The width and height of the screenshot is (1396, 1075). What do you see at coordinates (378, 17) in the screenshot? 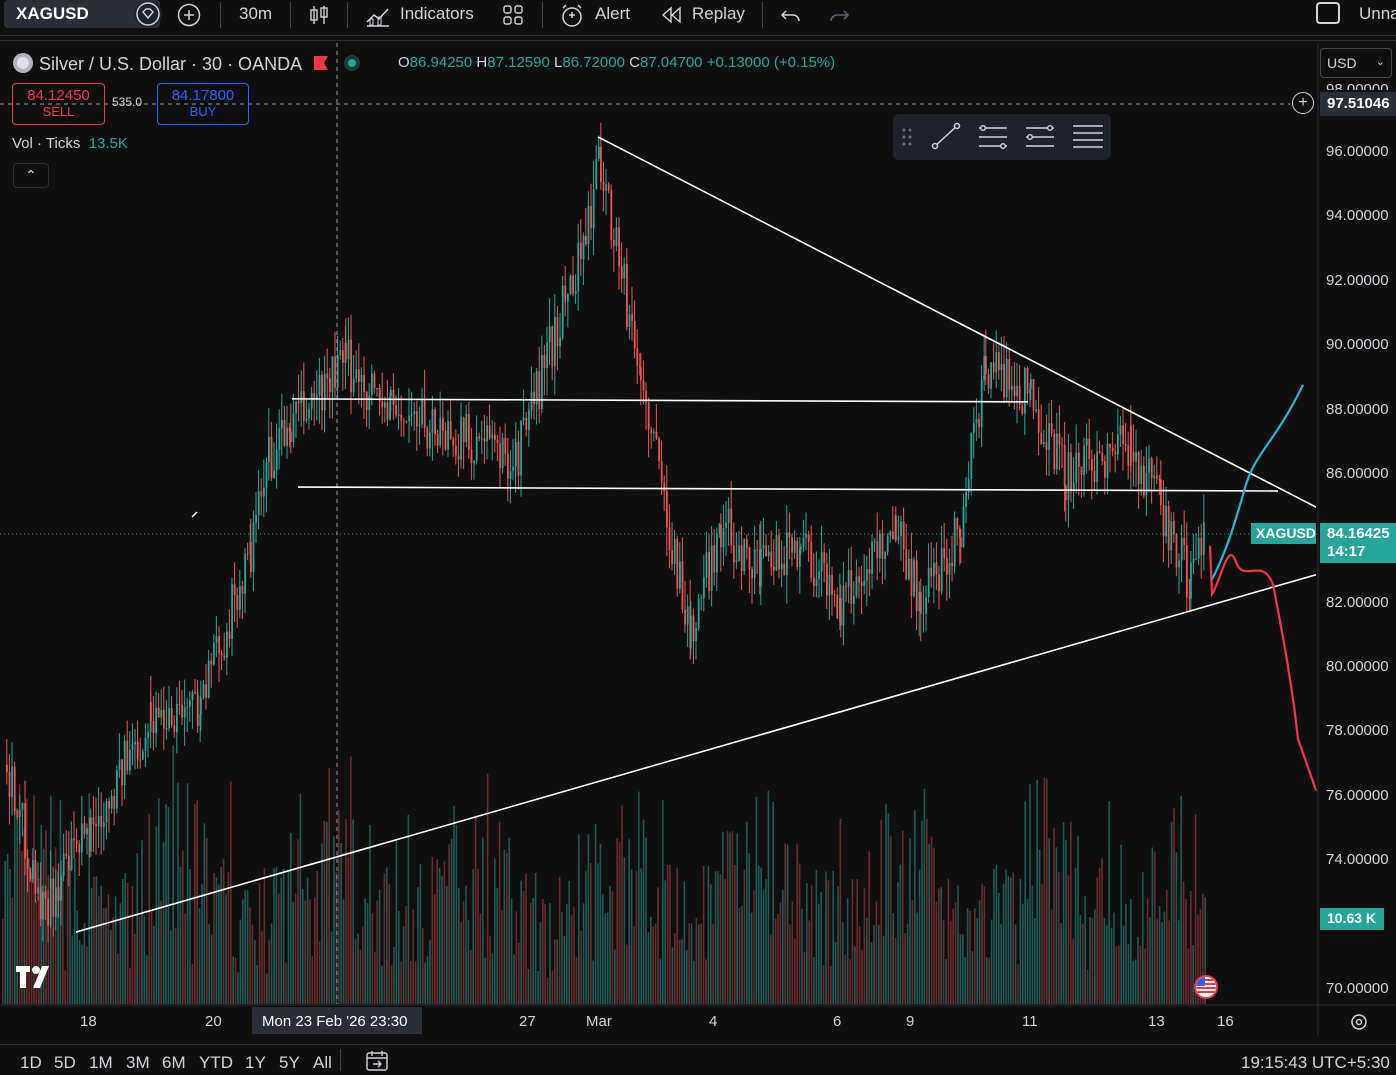
I see `indicators-icon` at bounding box center [378, 17].